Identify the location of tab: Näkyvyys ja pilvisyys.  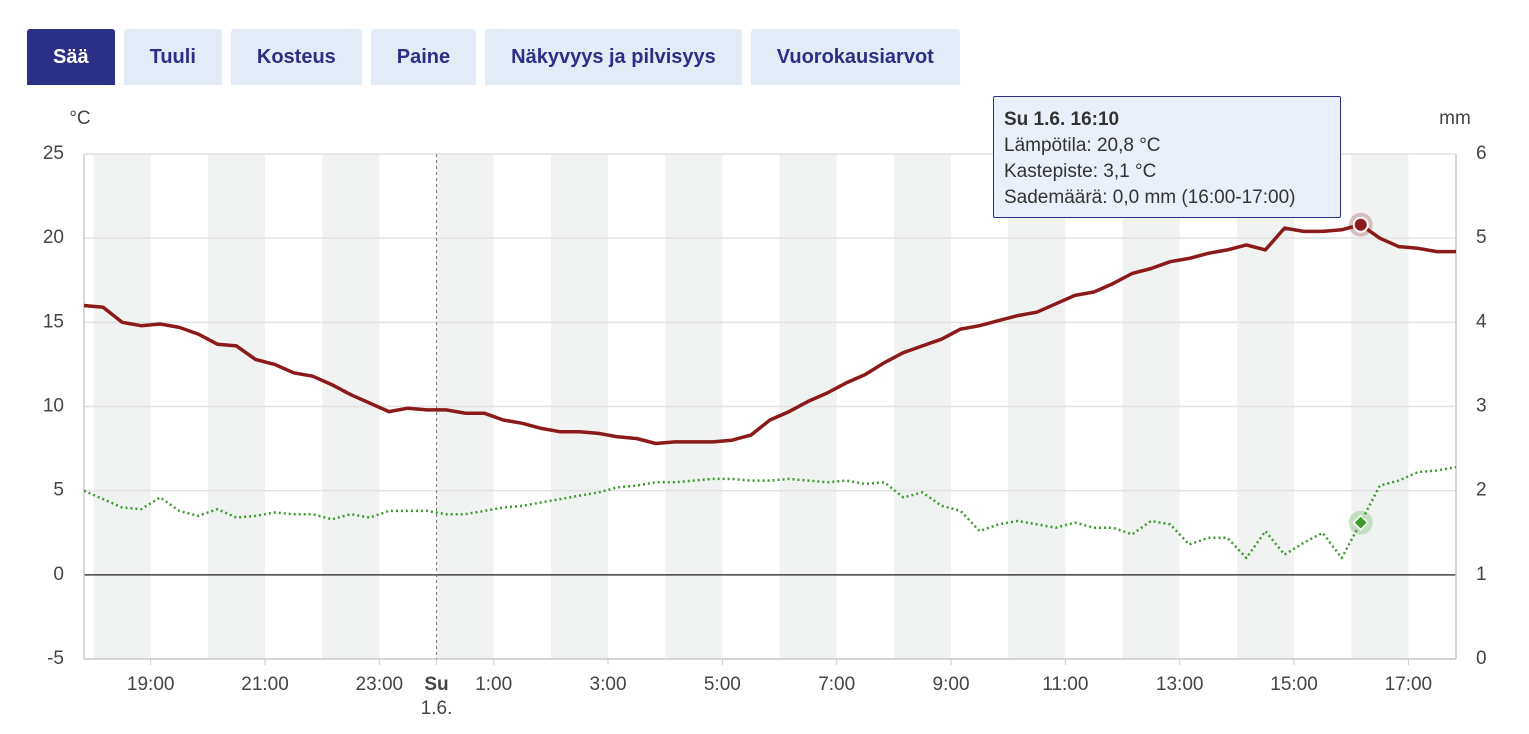
(613, 57).